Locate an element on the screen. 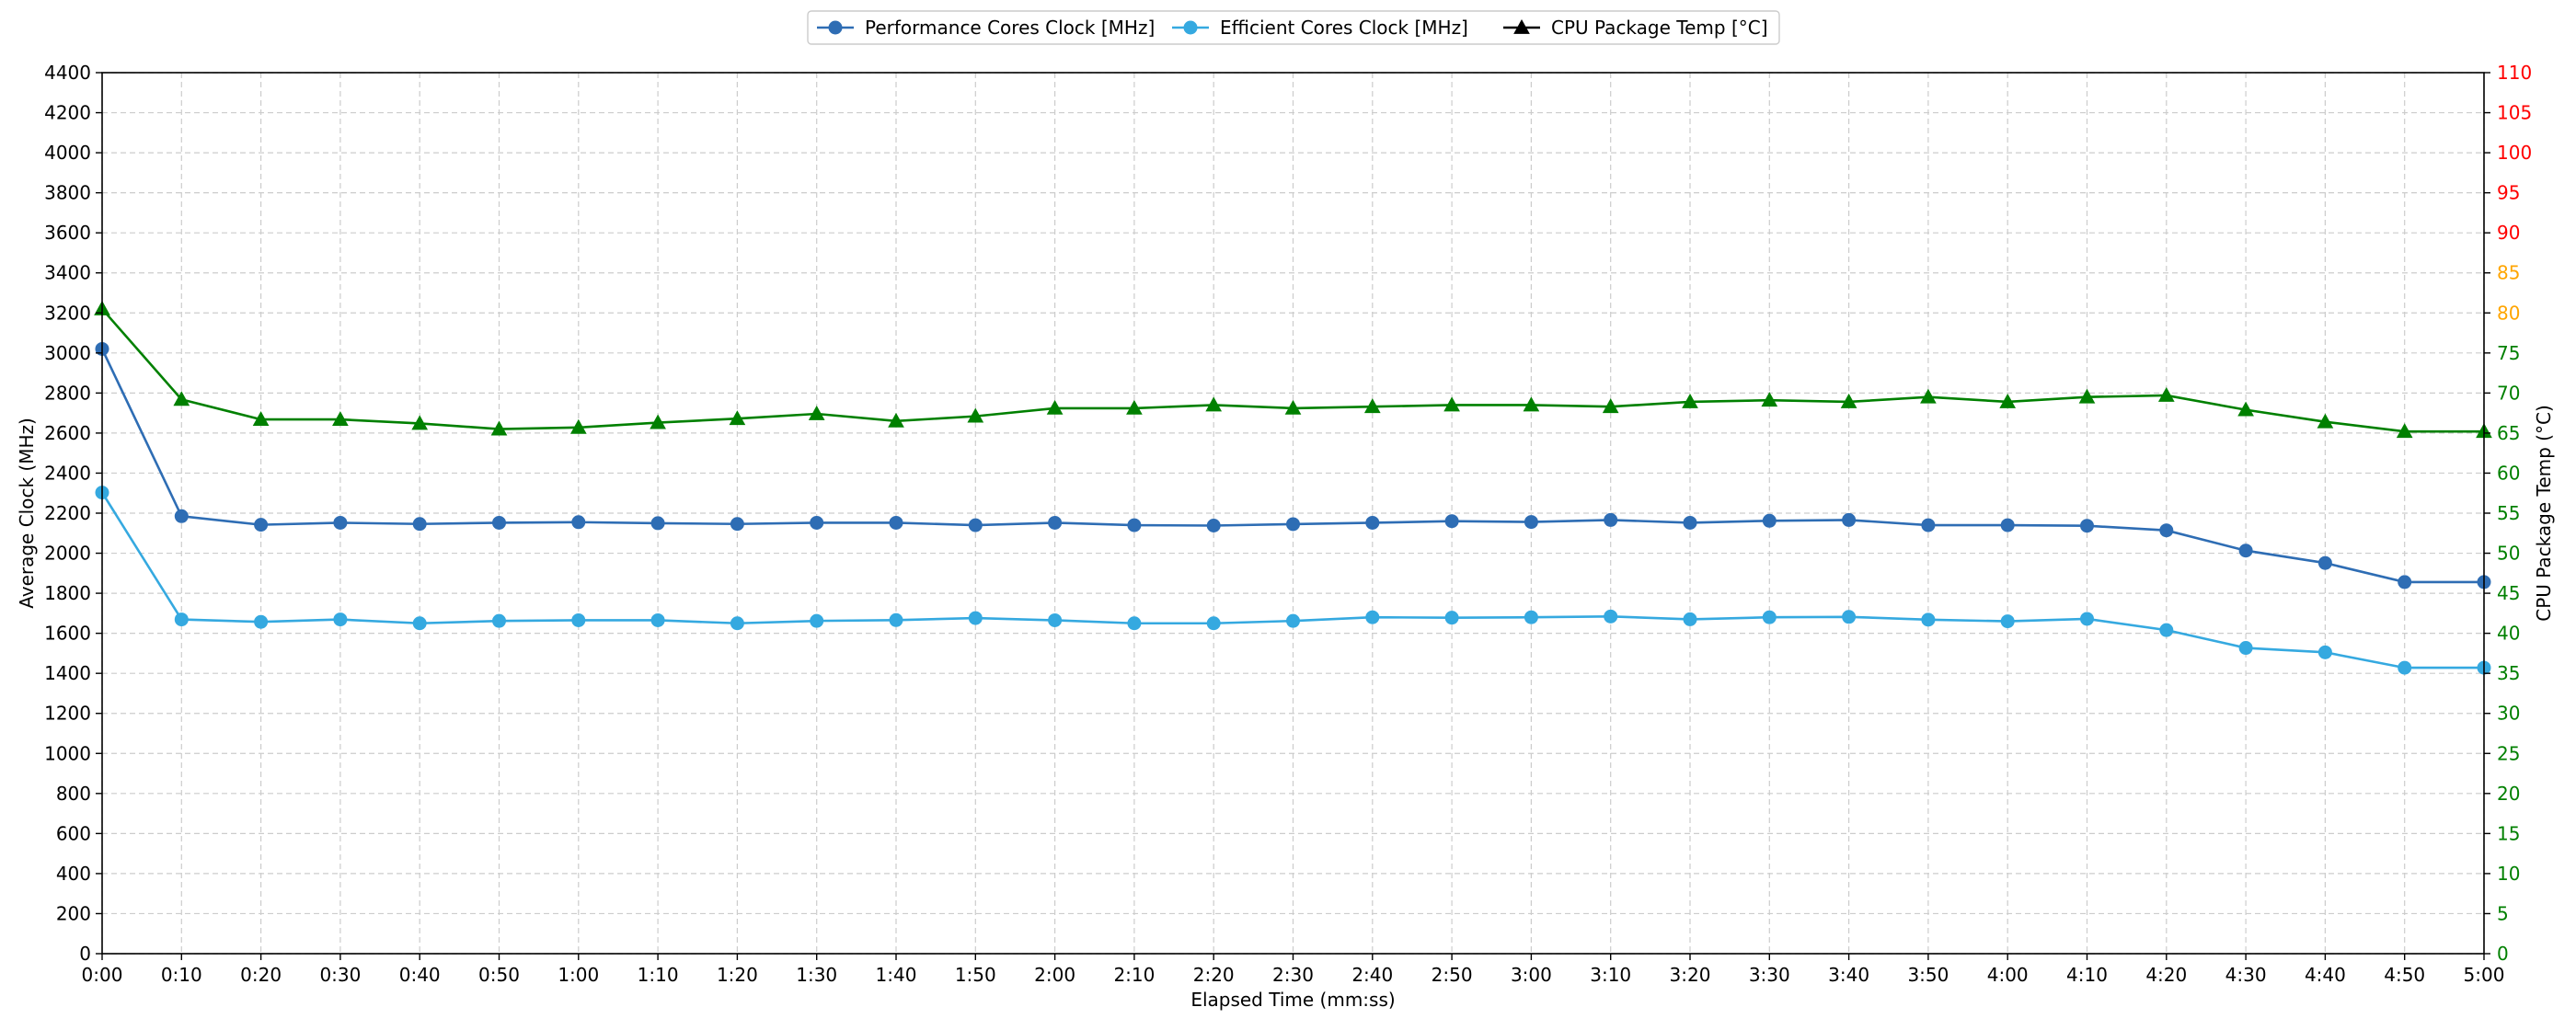 Image resolution: width=2576 pixels, height=1030 pixels. x-tick-label: 5:00 is located at coordinates (2484, 975).